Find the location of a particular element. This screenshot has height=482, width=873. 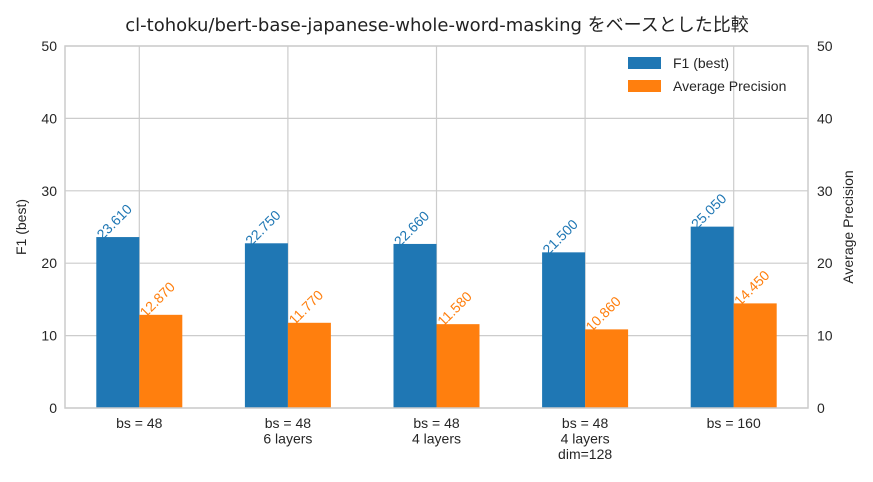

left-axis-label: F1 (best) is located at coordinates (21, 227).